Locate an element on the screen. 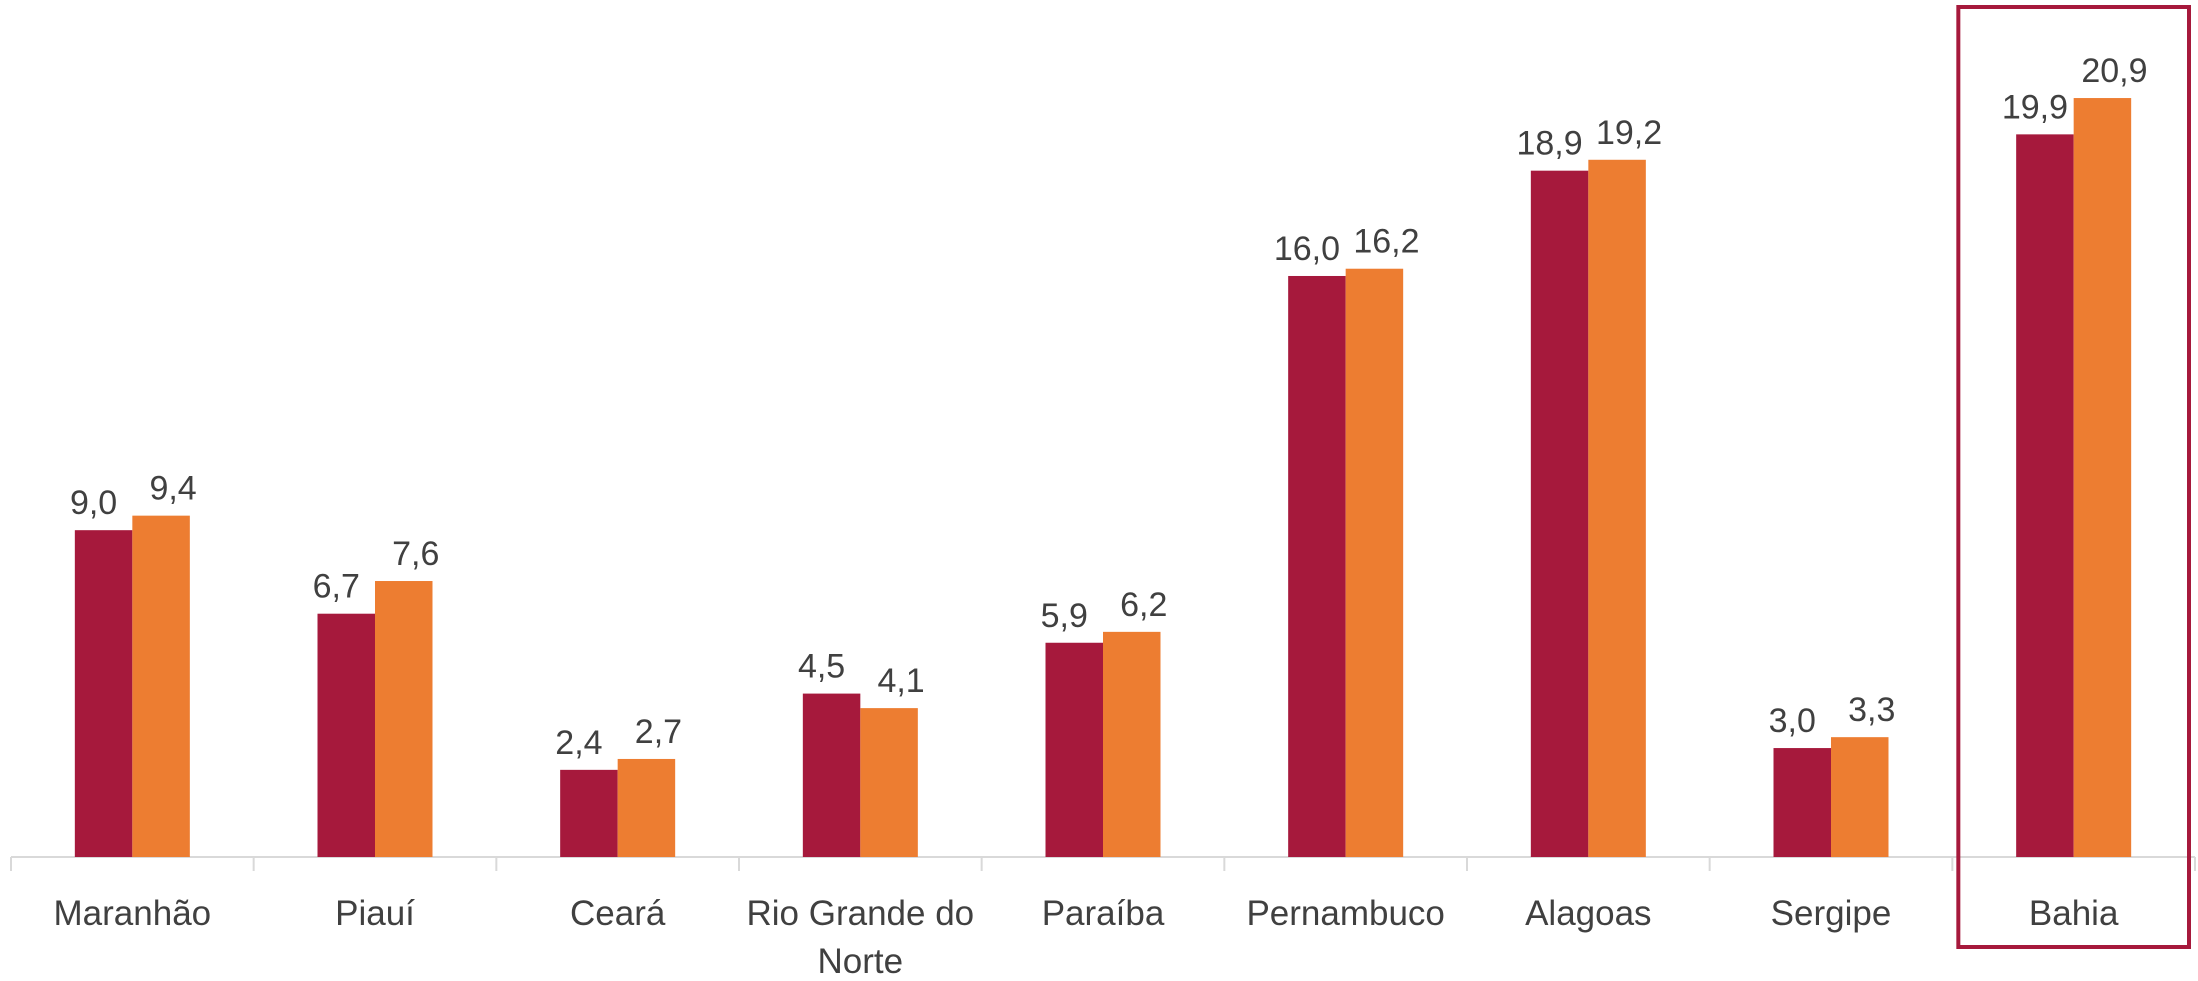 The height and width of the screenshot is (981, 2198). x-tick-label: Rio Grande do Norte is located at coordinates (861, 937).